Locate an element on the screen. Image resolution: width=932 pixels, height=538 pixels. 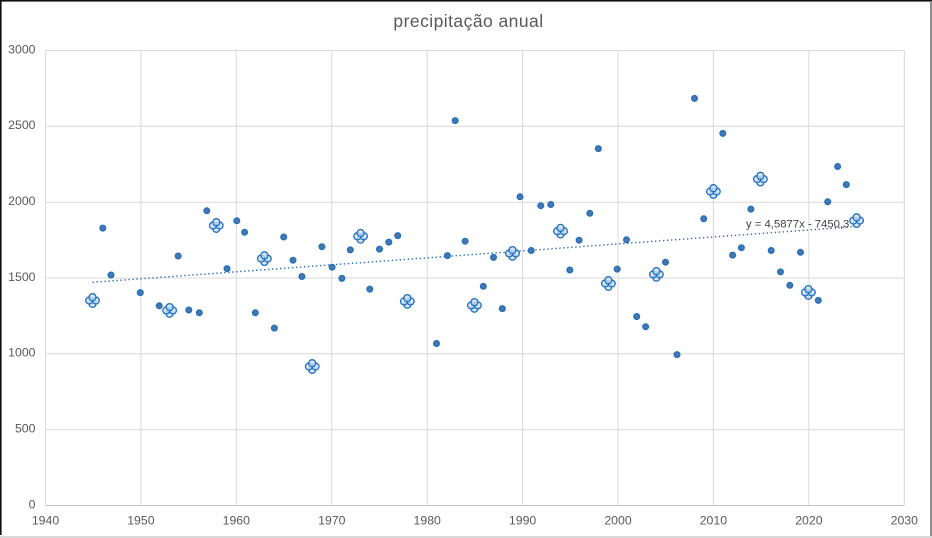
svg-text: 2020 is located at coordinates (809, 521).